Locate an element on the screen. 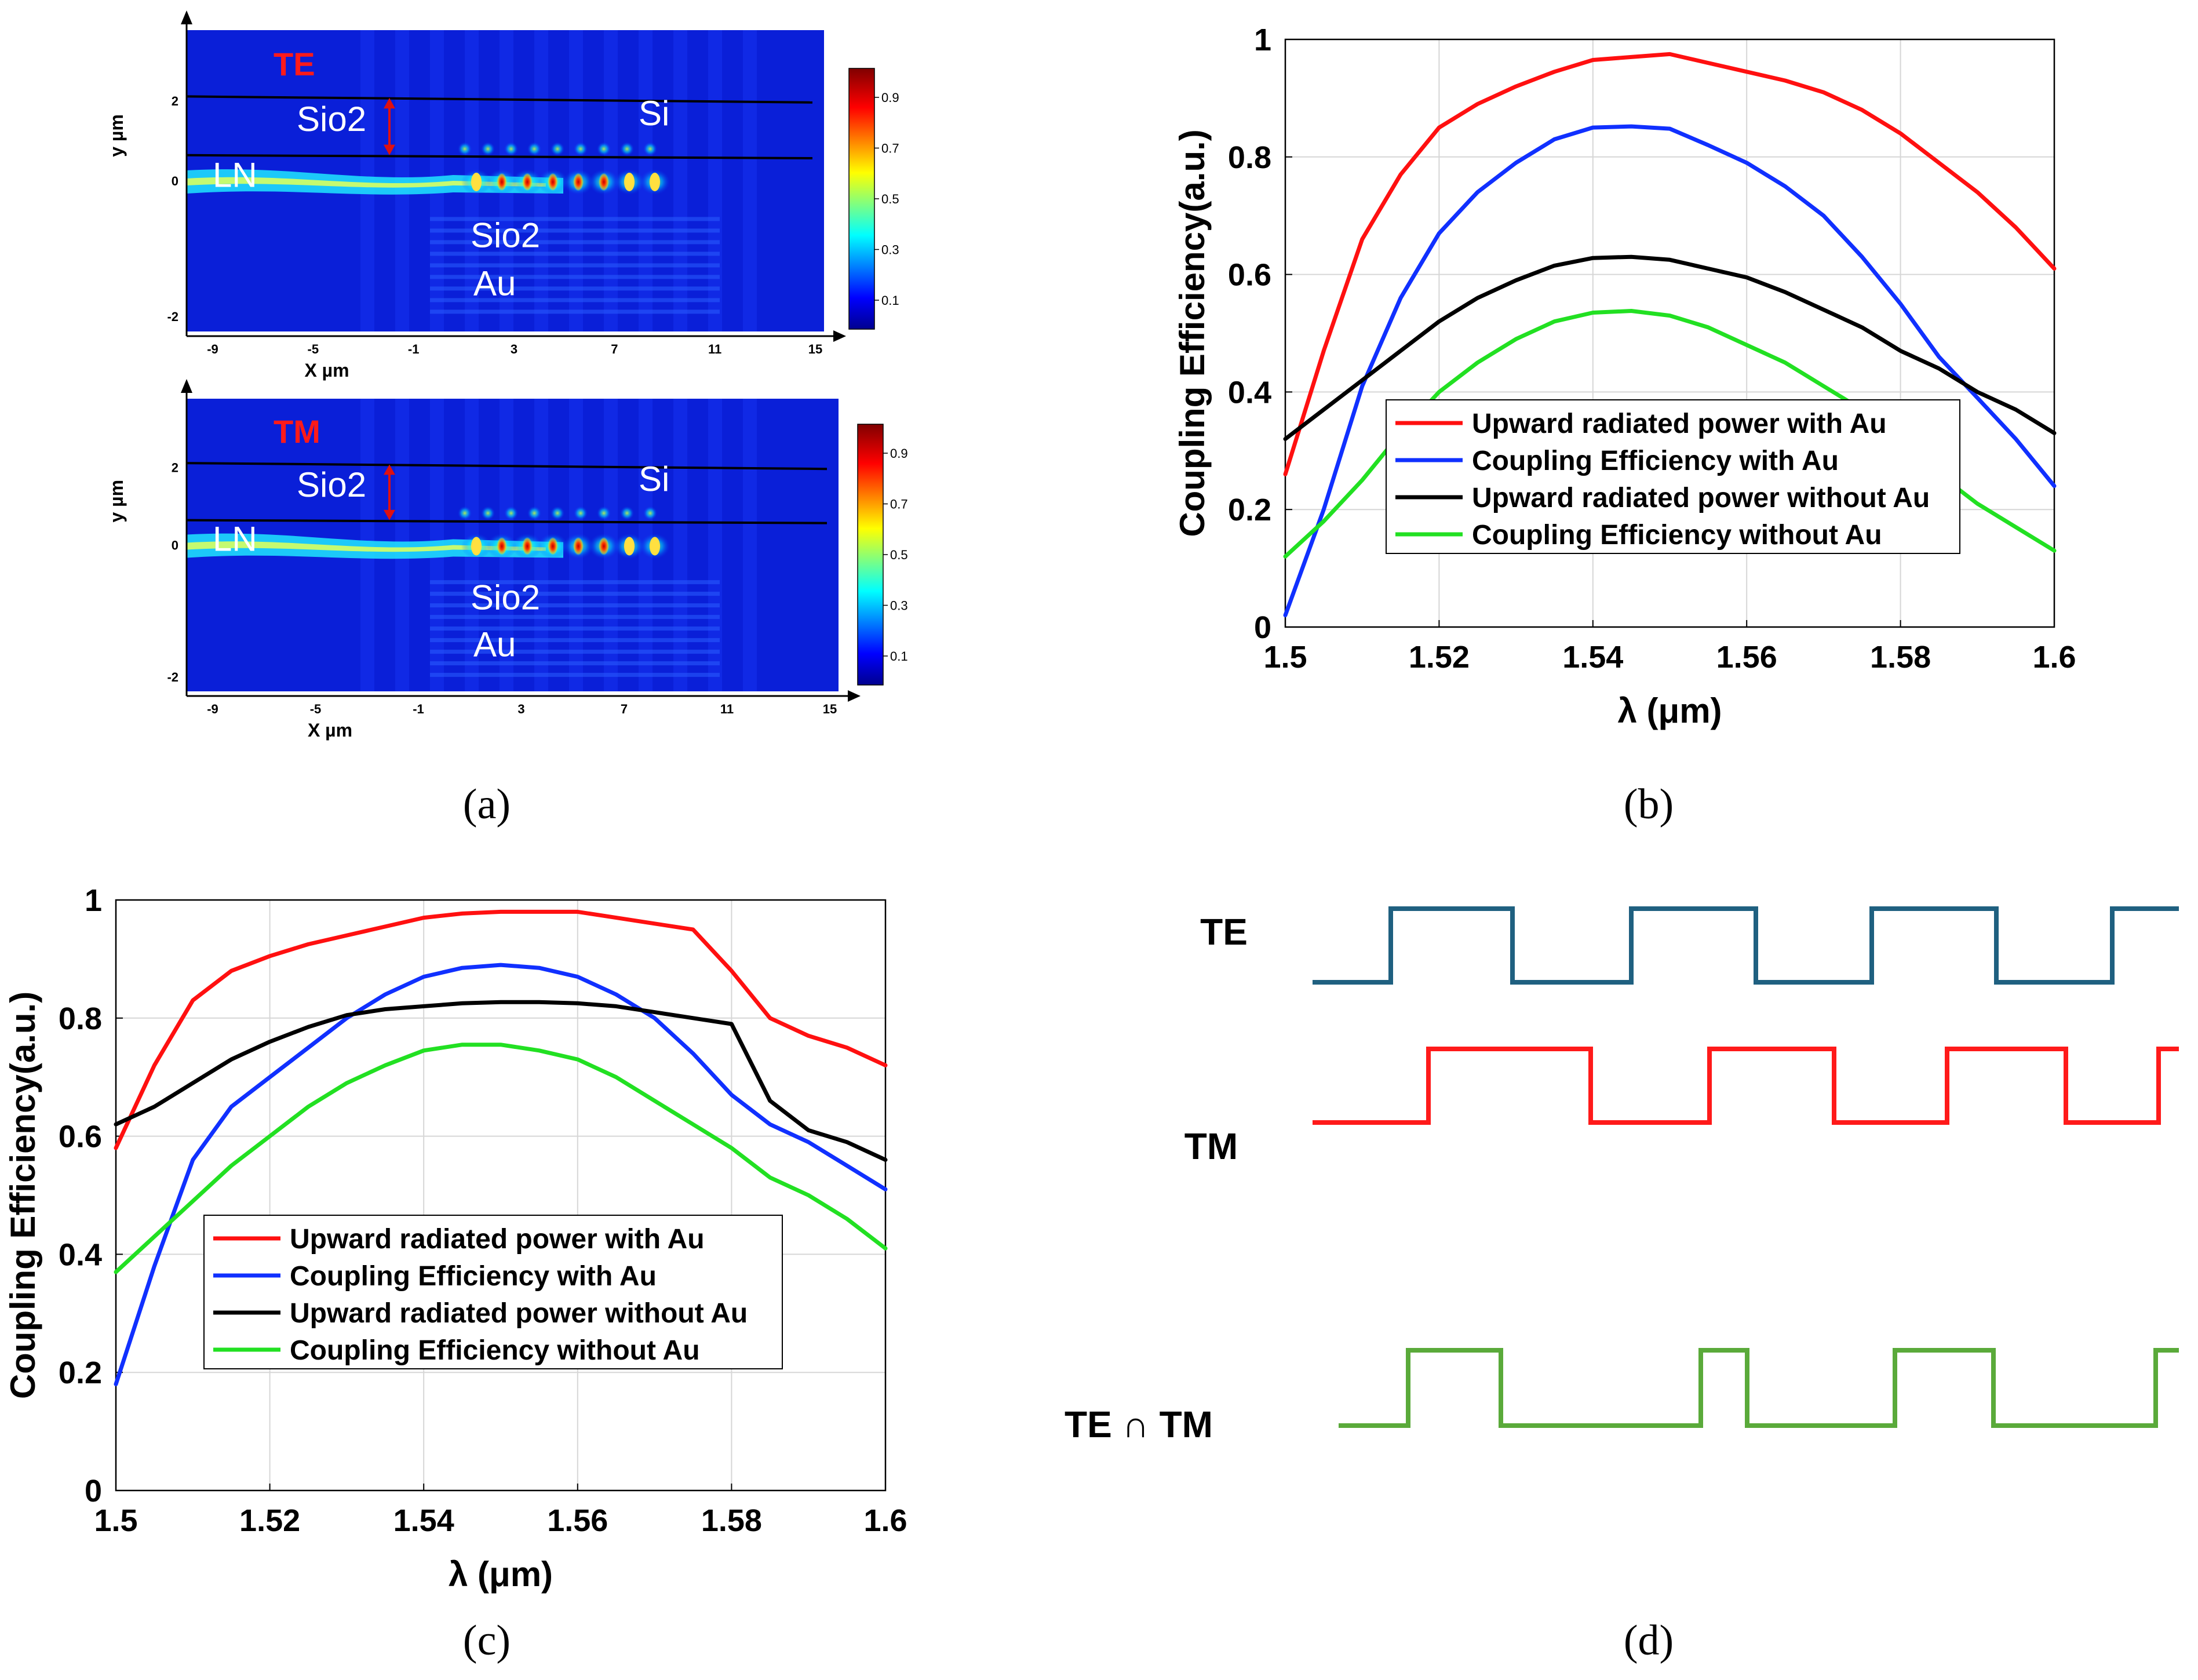 The image size is (2198, 1680). si-label: Si is located at coordinates (654, 479).